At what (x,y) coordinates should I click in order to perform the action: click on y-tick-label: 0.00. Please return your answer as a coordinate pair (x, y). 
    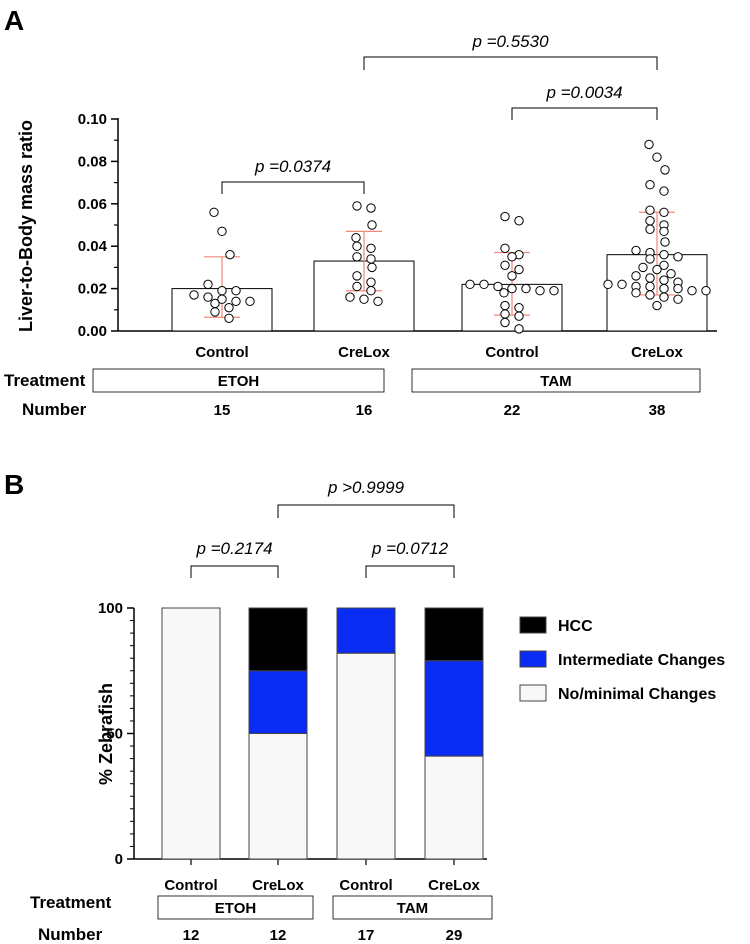
    Looking at the image, I should click on (92, 331).